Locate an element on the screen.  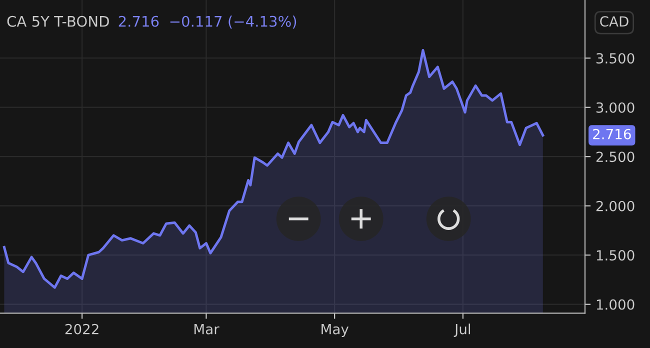
y-tick-label: 3.000 is located at coordinates (615, 107).